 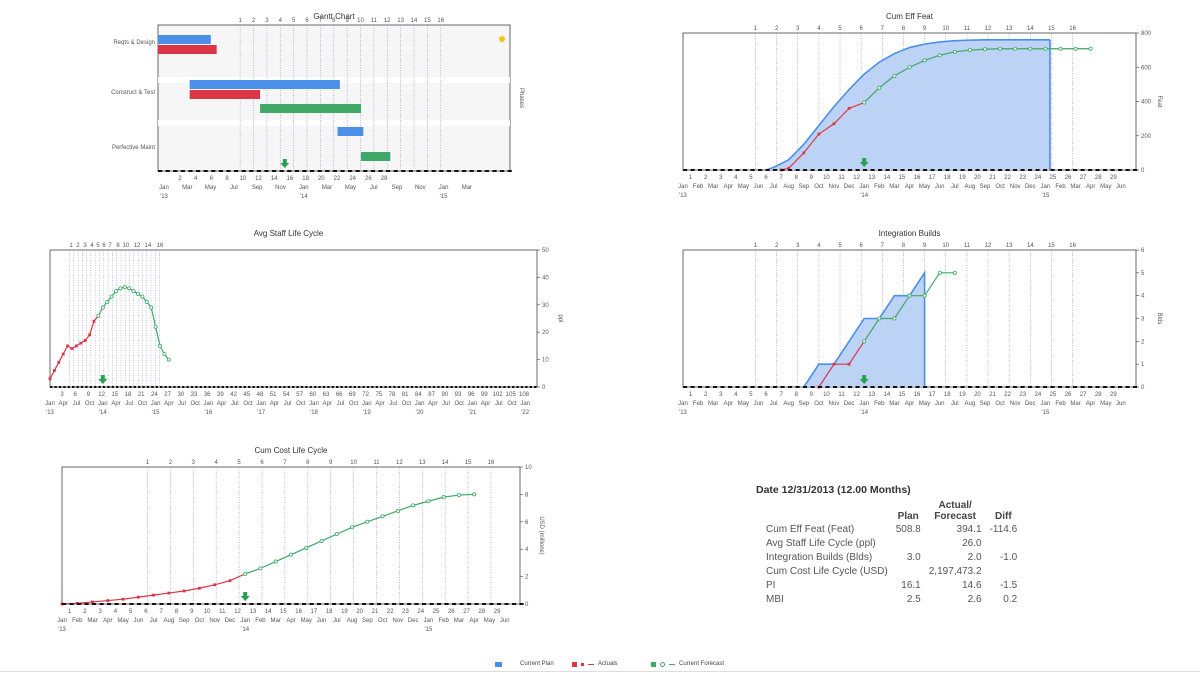 I want to click on gantt-top-tick: 9, so click(x=347, y=21).